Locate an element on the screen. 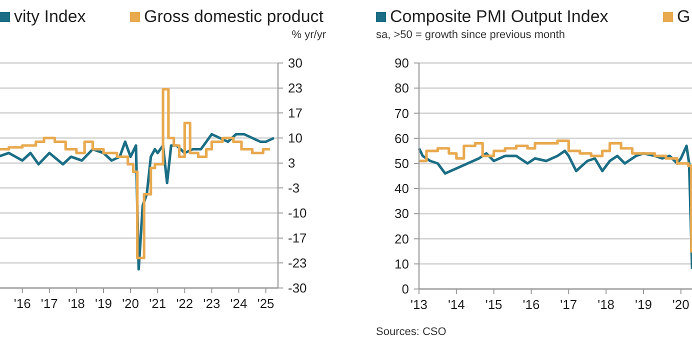 This screenshot has height=360, width=692. x-tick-label: '21 is located at coordinates (157, 303).